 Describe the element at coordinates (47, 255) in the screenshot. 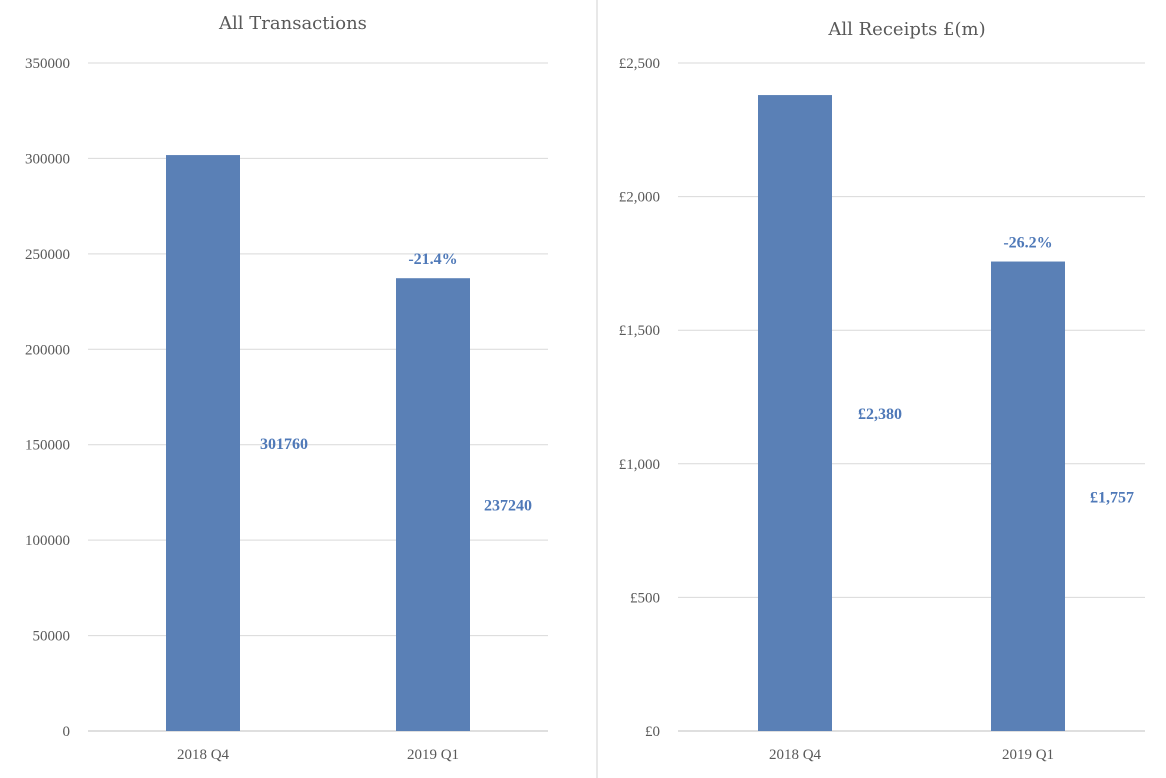

I see `y-tick-label: 250000` at that location.